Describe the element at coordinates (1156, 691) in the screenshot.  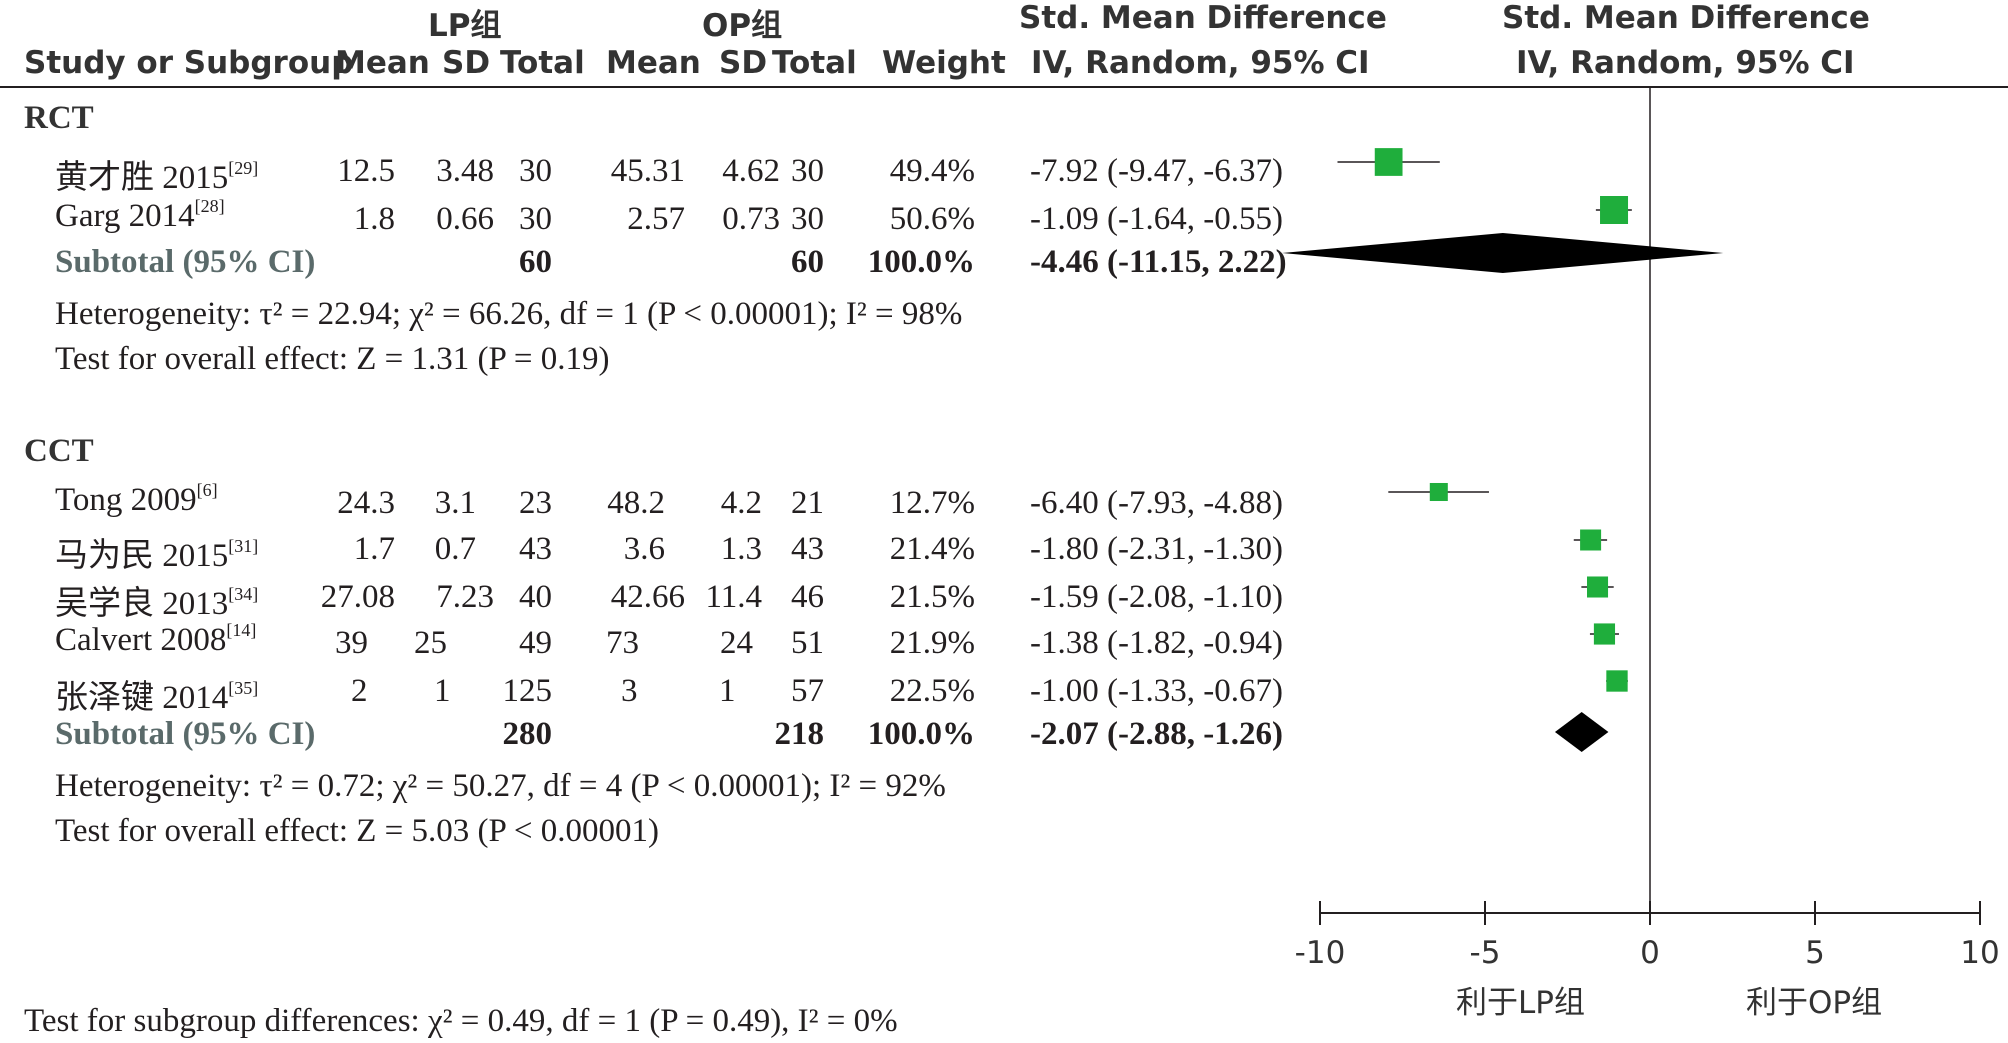
I see `effect-ci-cell: -1.00 (-1.33, -0.67)` at that location.